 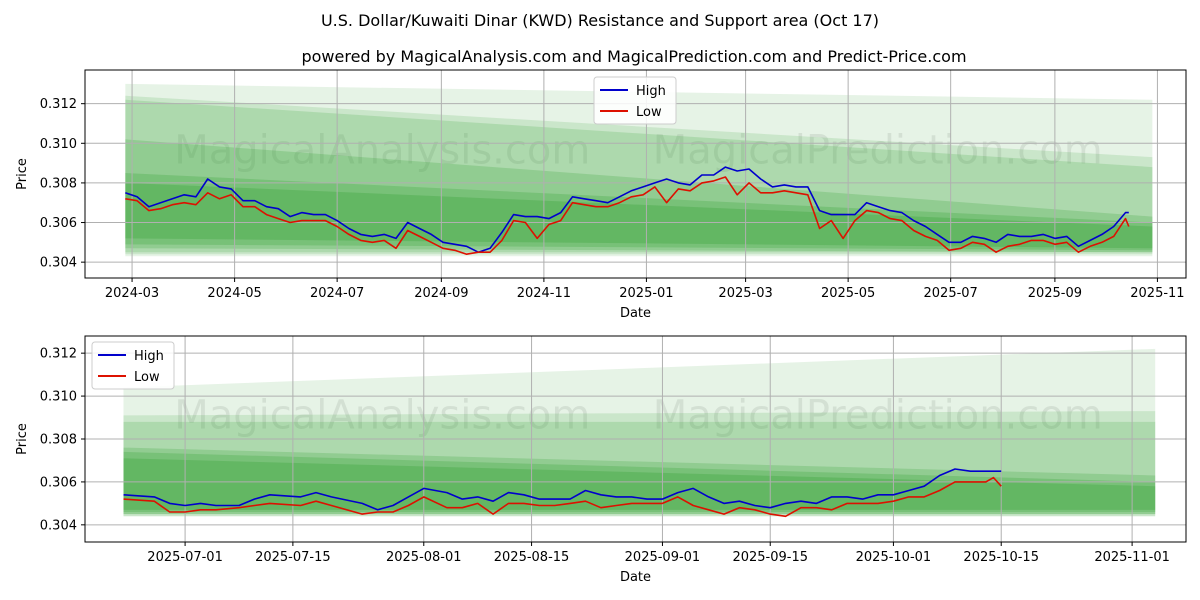 I want to click on x-tick-label: 2025-08-01, so click(x=424, y=557).